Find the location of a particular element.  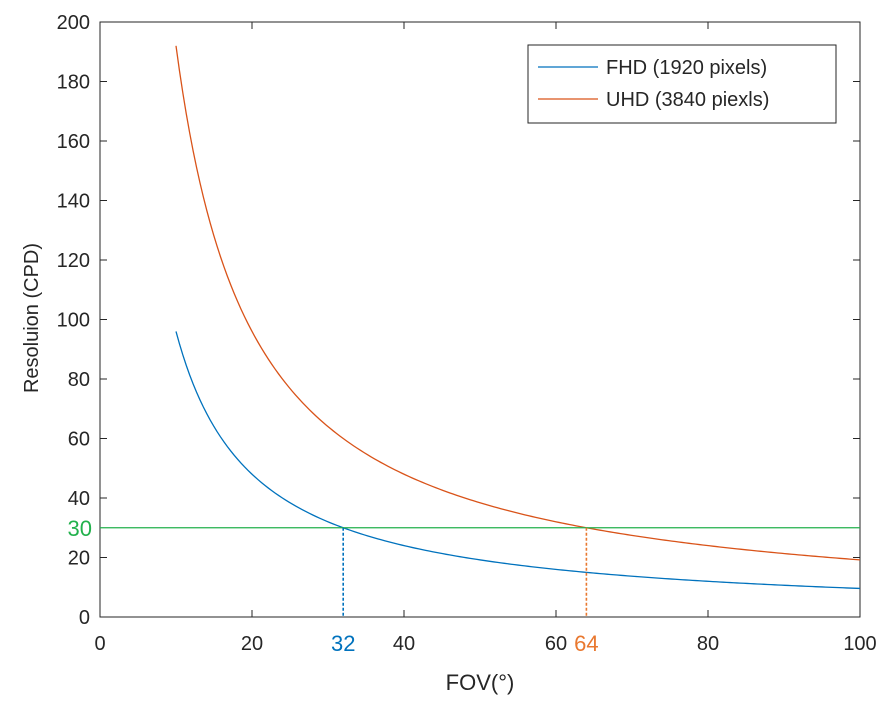

annotation-label-32: 32 is located at coordinates (343, 643).